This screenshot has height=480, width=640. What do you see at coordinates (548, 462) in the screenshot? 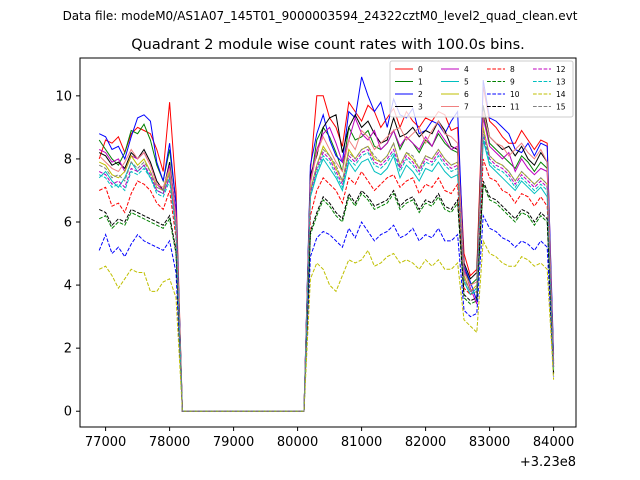
I see `x-offset-label: +3.23e8` at bounding box center [548, 462].